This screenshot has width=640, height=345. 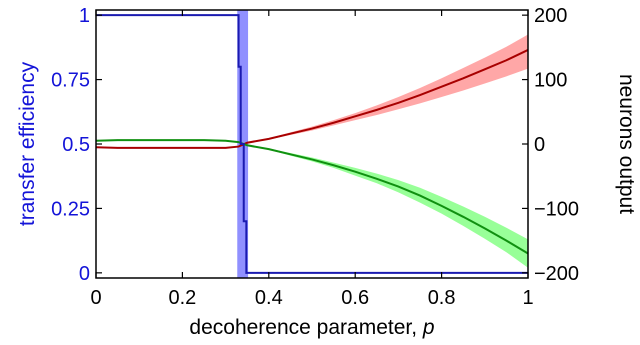 What do you see at coordinates (84, 16) in the screenshot?
I see `y-left-tick-label: 1` at bounding box center [84, 16].